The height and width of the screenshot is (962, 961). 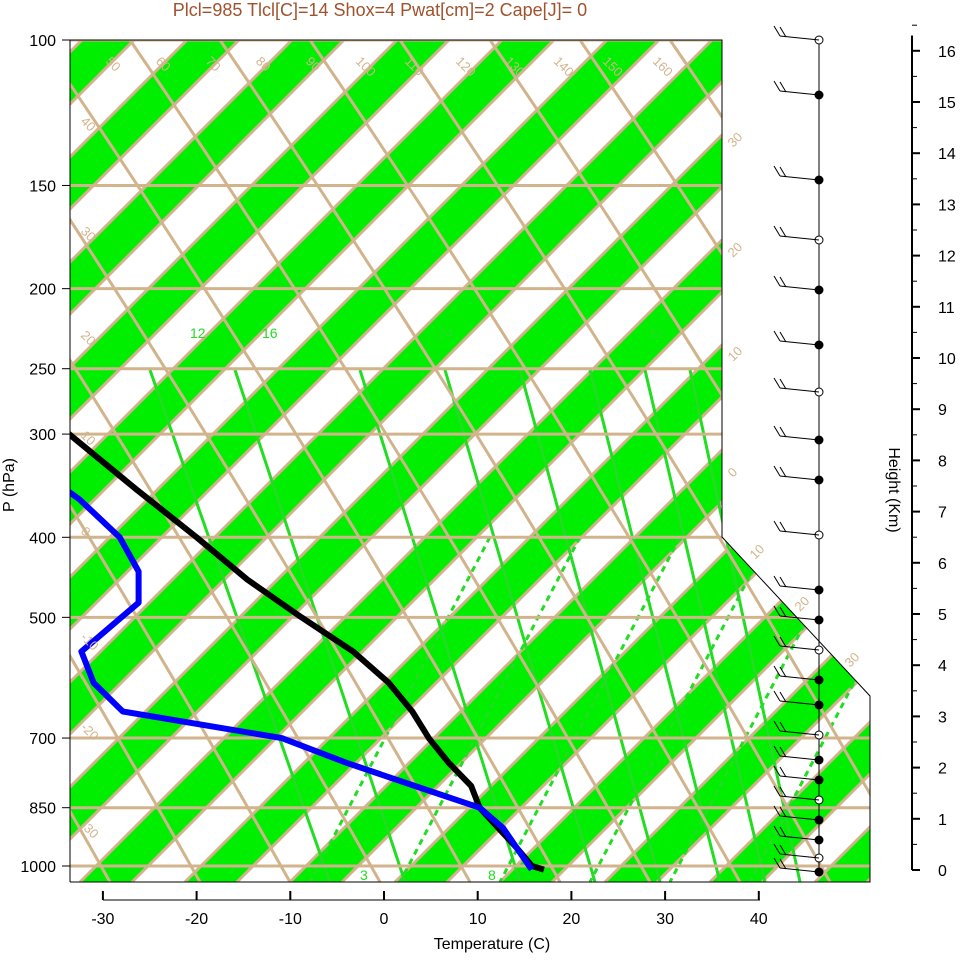 I want to click on height-tick-label: 3, so click(x=942, y=717).